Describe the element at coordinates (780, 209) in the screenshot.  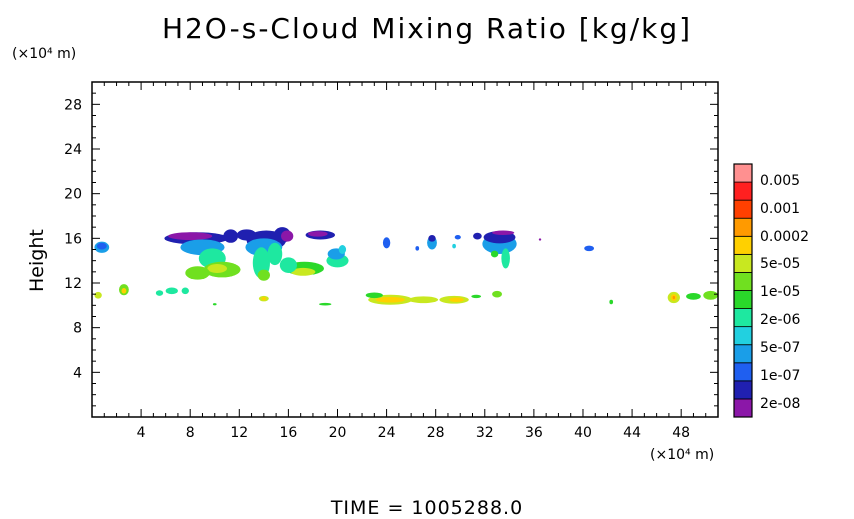
I see `colorbar-label: 0.001` at that location.